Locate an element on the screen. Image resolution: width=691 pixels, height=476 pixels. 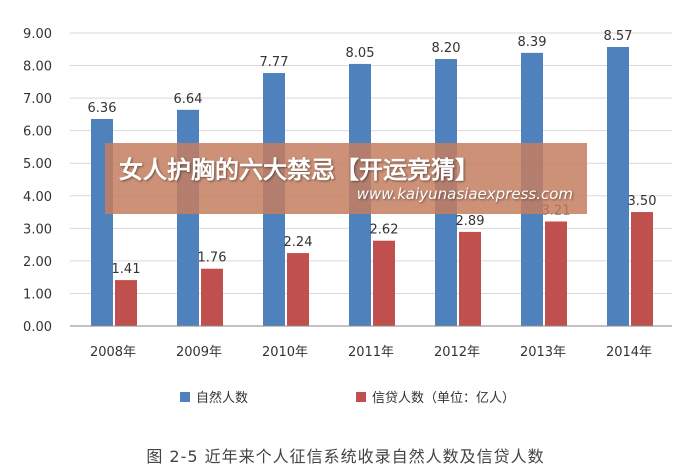
bar-value-label: 2.89 is located at coordinates (470, 221).